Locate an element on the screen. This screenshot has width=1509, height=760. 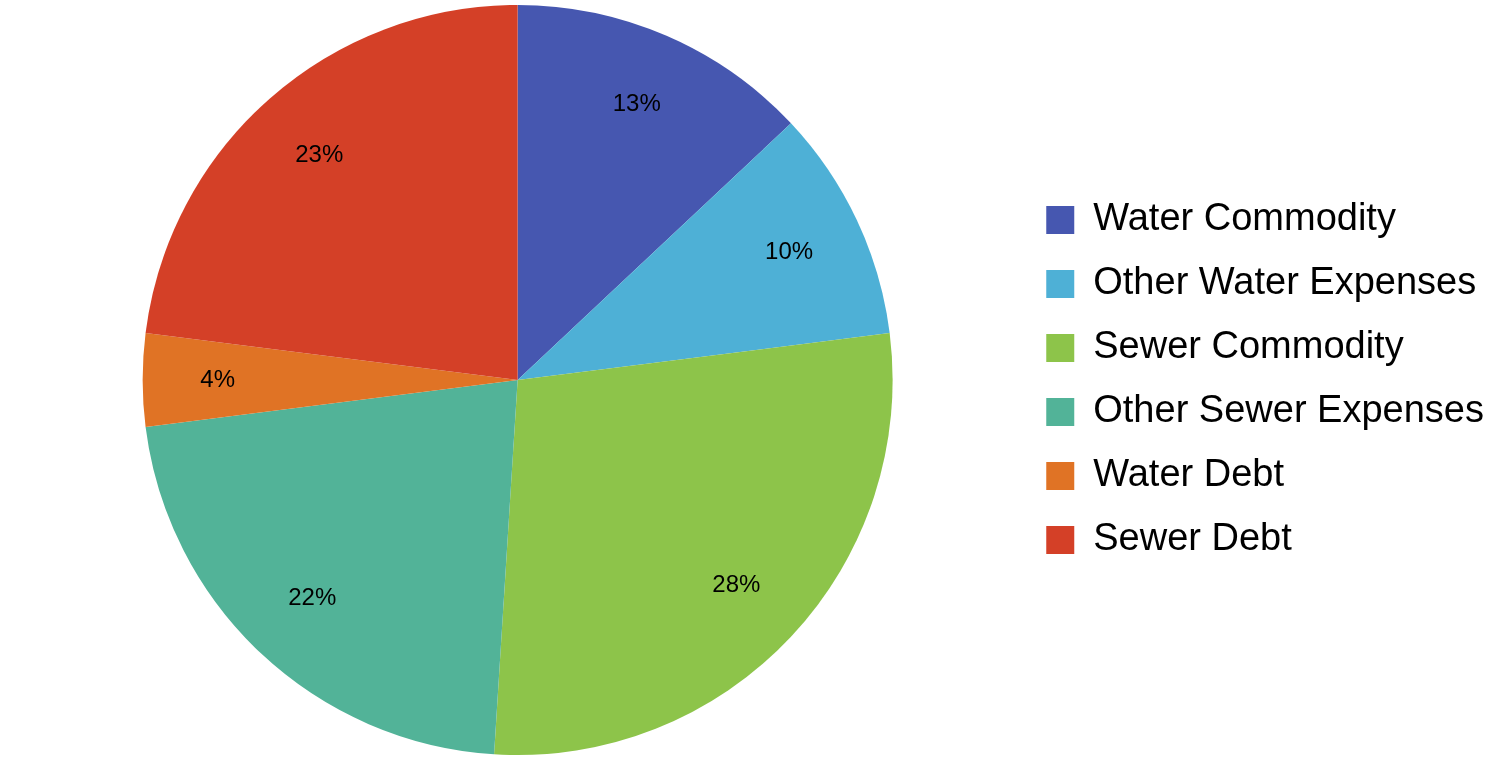
data-label: 28% is located at coordinates (736, 583).